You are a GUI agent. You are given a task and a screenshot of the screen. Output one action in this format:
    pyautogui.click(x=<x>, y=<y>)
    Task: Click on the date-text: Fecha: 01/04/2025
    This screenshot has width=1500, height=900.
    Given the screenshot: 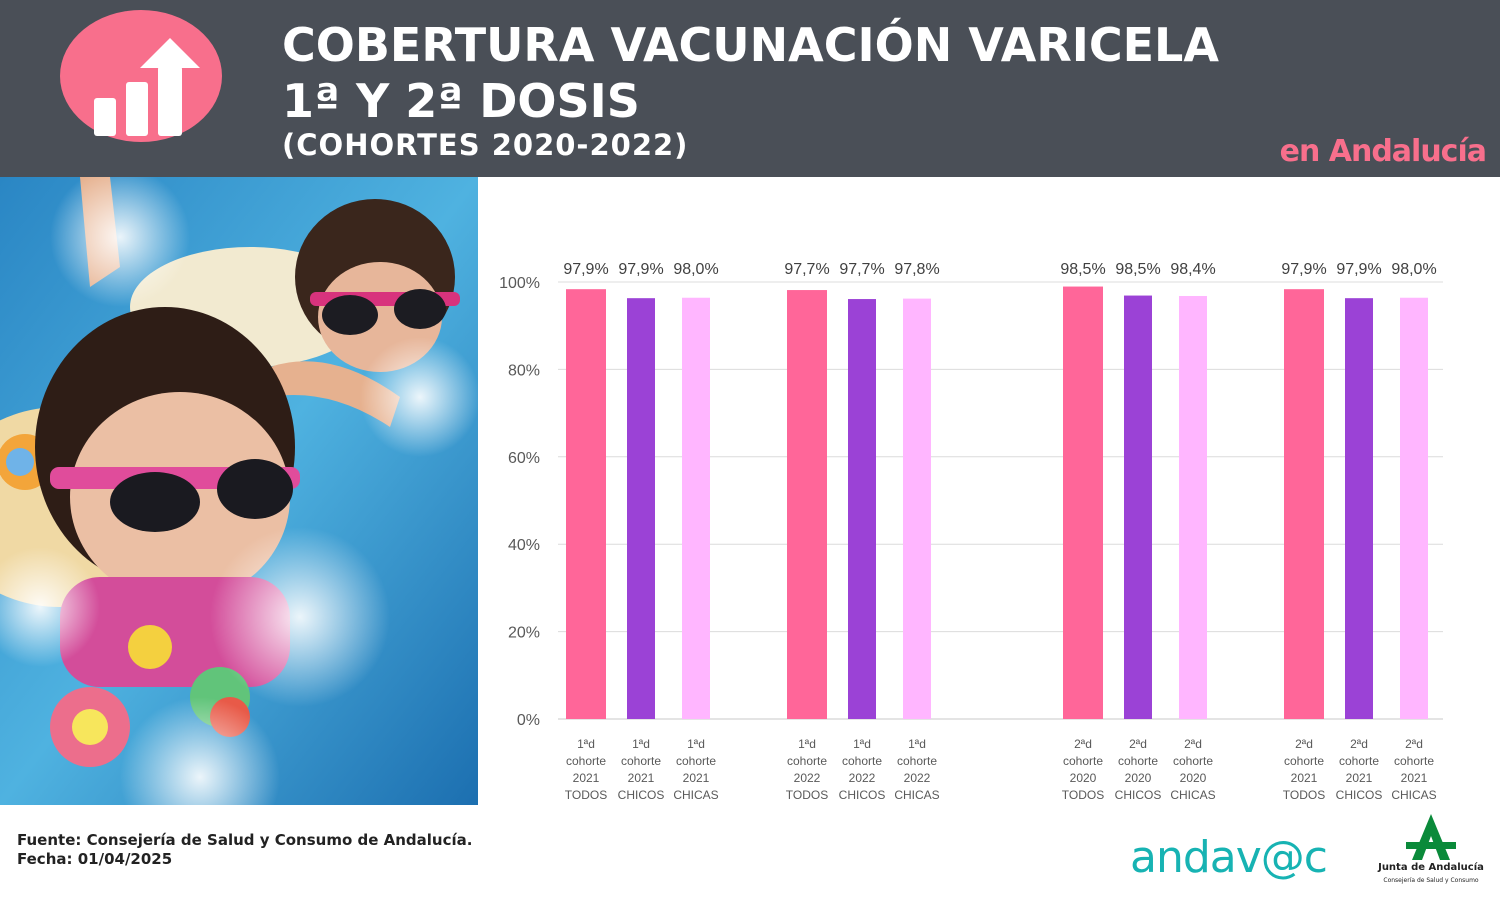 What is the action you would take?
    pyautogui.click(x=95, y=859)
    